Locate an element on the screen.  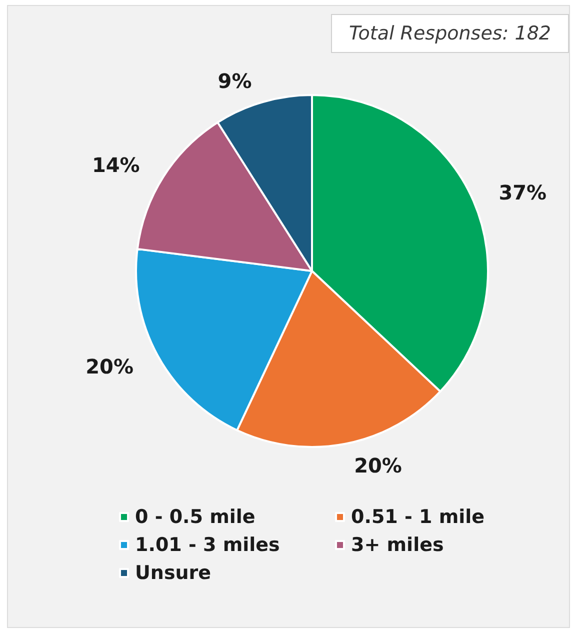
legend-label: 0 - 0.5 mile is located at coordinates (195, 517).